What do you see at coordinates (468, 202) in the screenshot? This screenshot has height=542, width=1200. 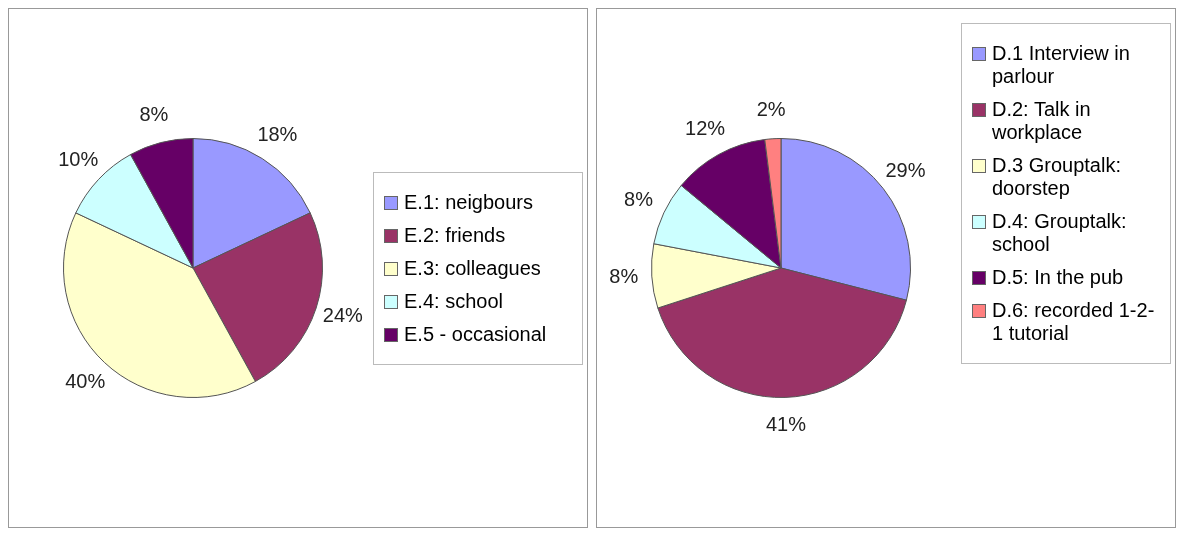 I see `legend-label: E.1: neigbours` at bounding box center [468, 202].